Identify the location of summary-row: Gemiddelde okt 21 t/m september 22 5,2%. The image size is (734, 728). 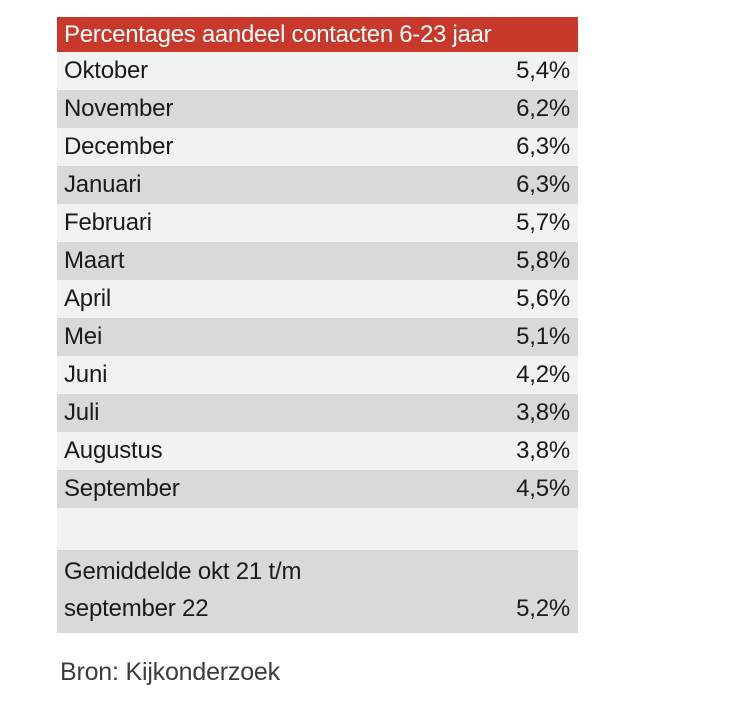
(317, 591).